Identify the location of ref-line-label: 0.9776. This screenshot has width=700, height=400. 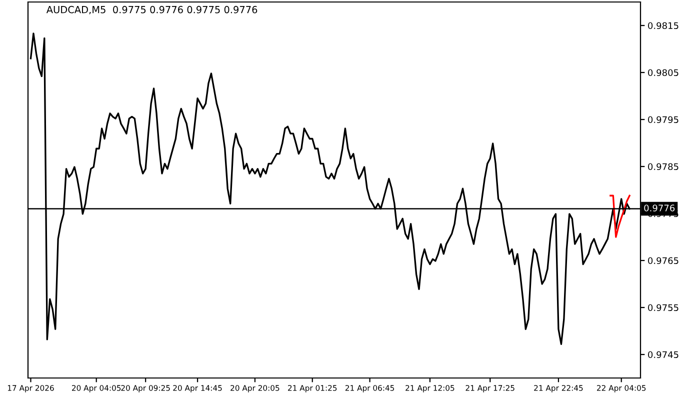
(659, 208).